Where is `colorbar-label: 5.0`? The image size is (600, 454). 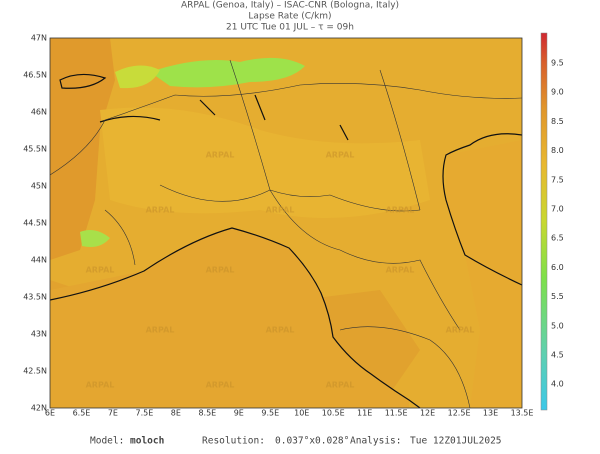
colorbar-label: 5.0 is located at coordinates (557, 325).